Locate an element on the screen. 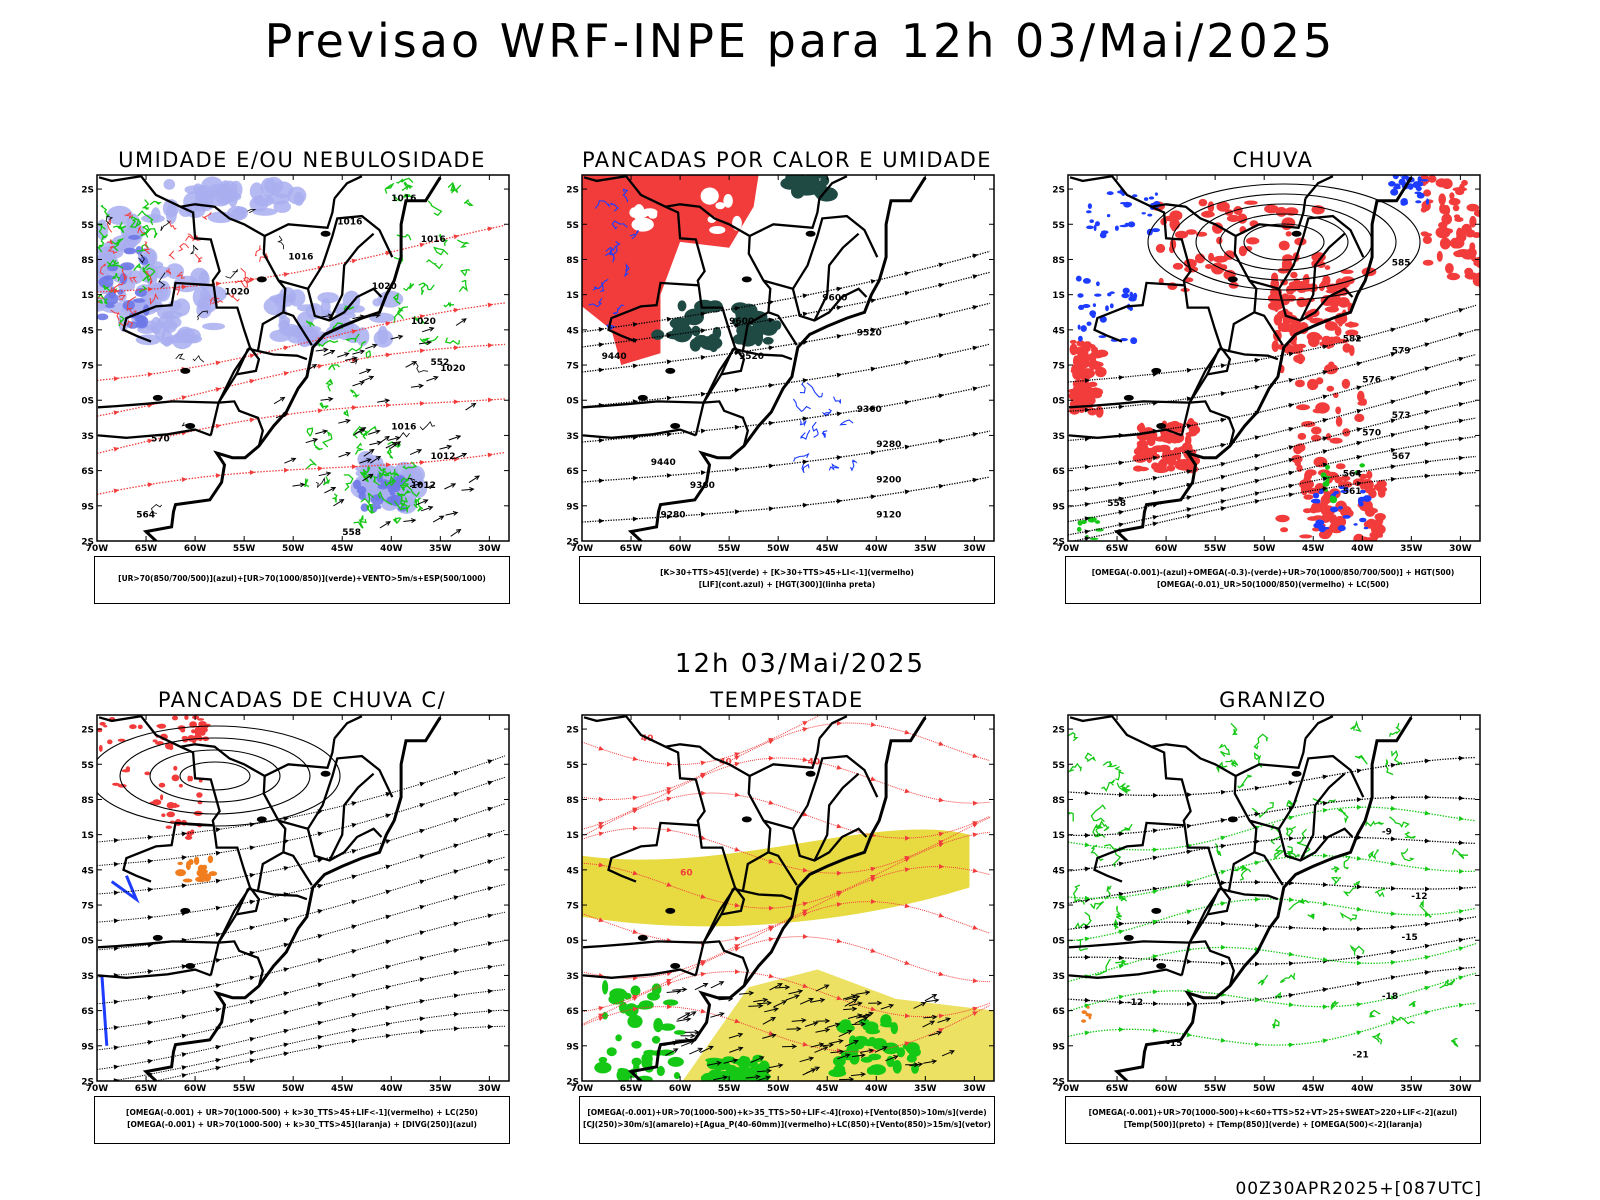 Image resolution: width=1600 pixels, height=1200 pixels. contour-label: 573 is located at coordinates (1401, 416).